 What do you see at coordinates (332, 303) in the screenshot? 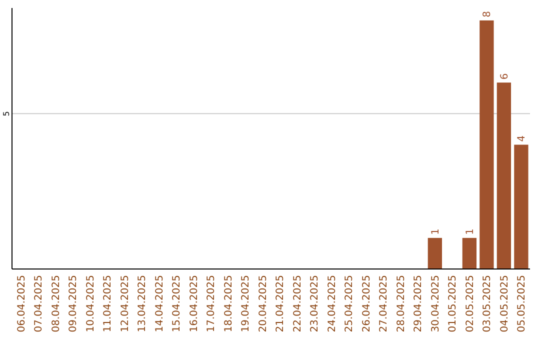
I see `x-tick-label: 24.04.2025` at bounding box center [332, 303].